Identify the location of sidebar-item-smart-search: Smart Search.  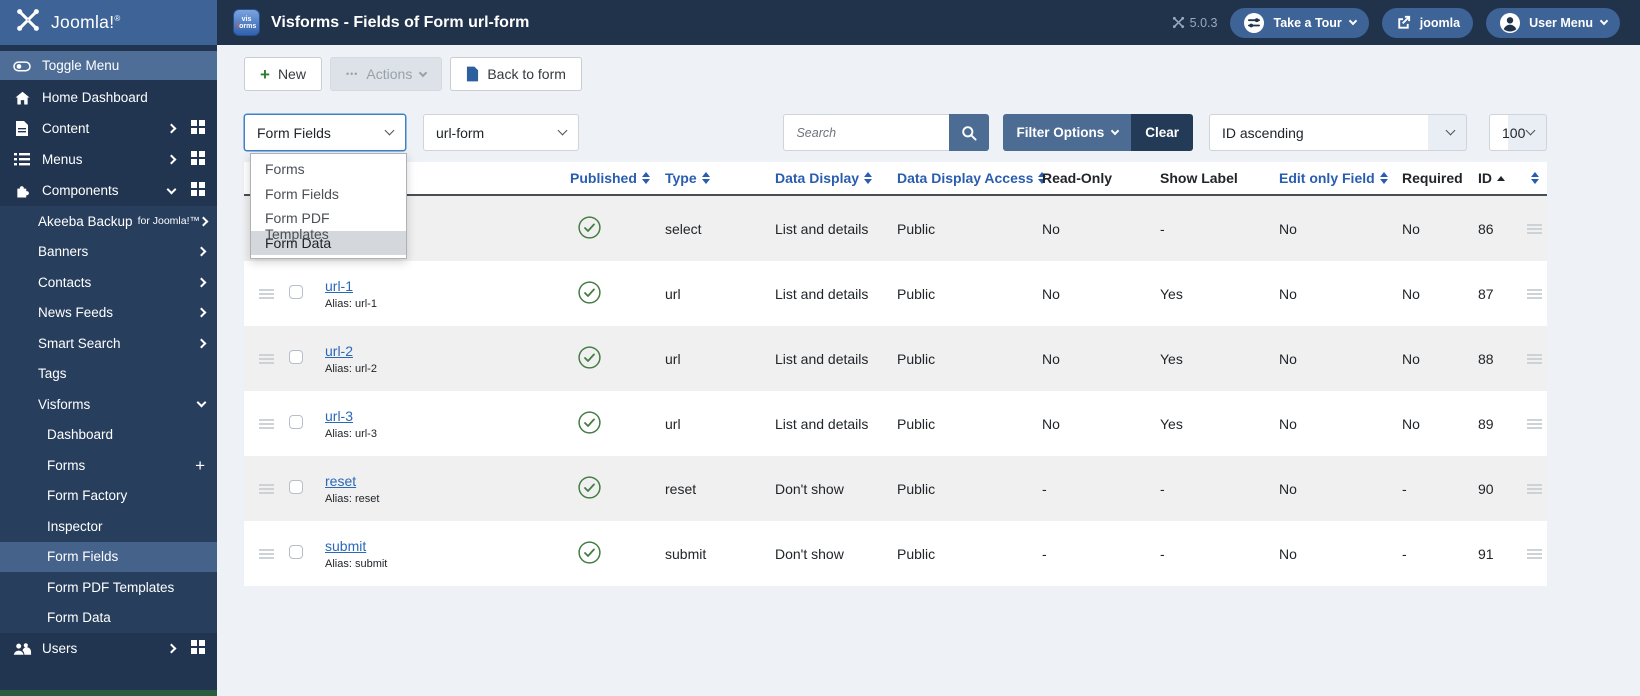
(108, 343).